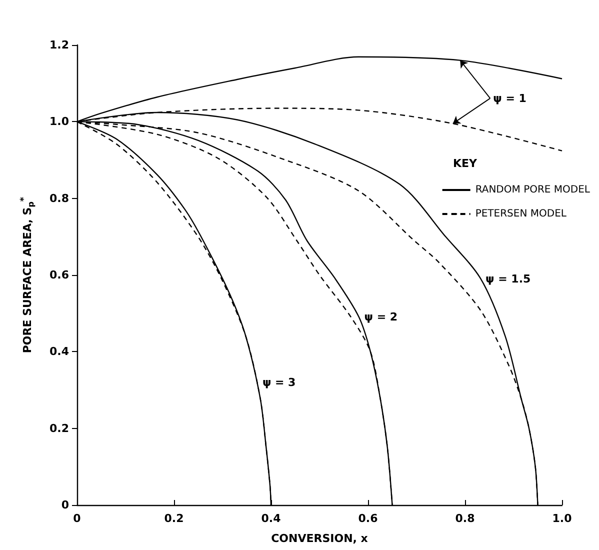  I want to click on x-axis-title: CONVERSION, x, so click(319, 538).